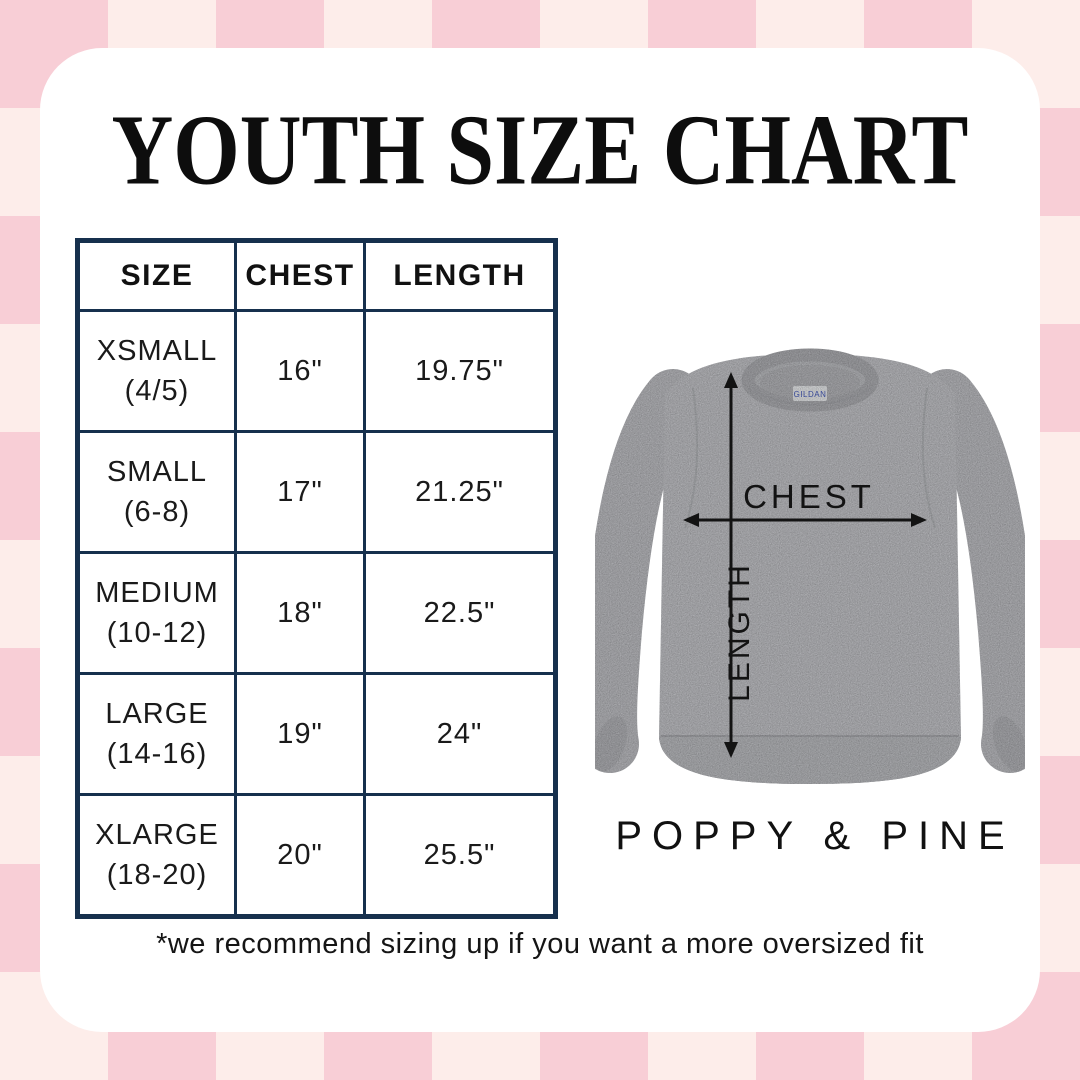 The height and width of the screenshot is (1080, 1080). What do you see at coordinates (928, 458) in the screenshot?
I see `right-armhole-seam` at bounding box center [928, 458].